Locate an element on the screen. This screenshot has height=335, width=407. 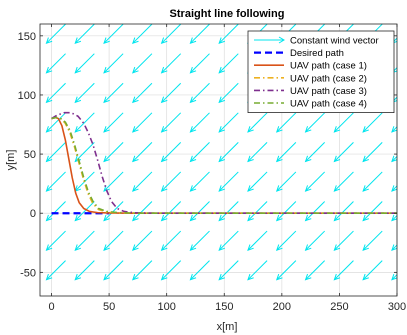
y-tick-label: 150 is located at coordinates (27, 37).